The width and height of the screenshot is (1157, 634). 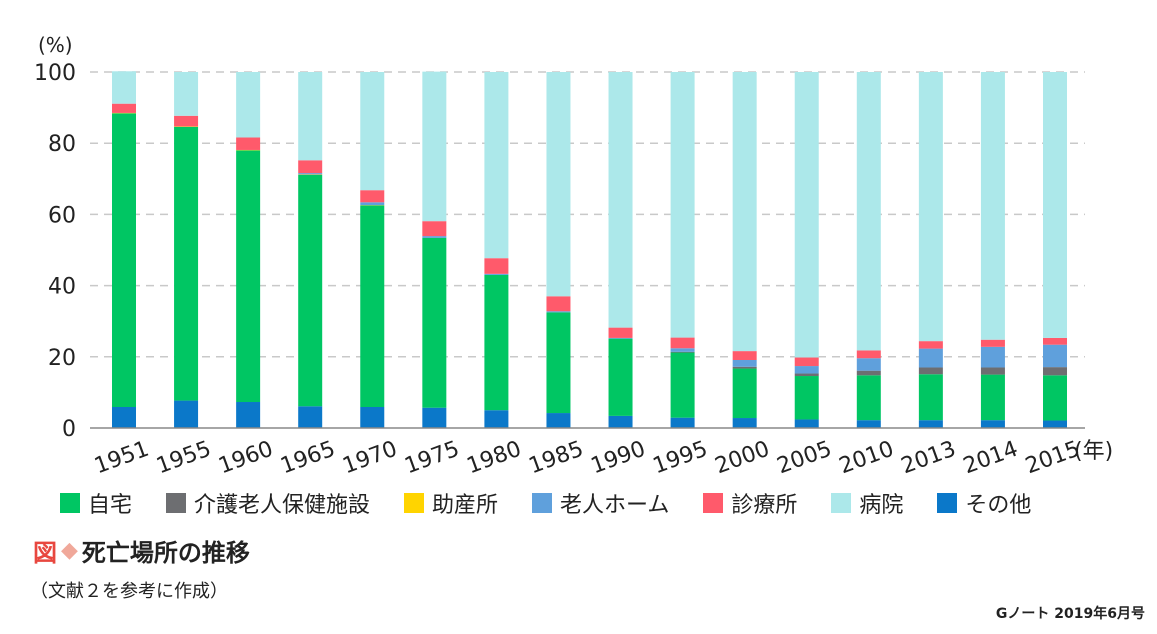 I want to click on bar-stack-2015, so click(x=1055, y=250).